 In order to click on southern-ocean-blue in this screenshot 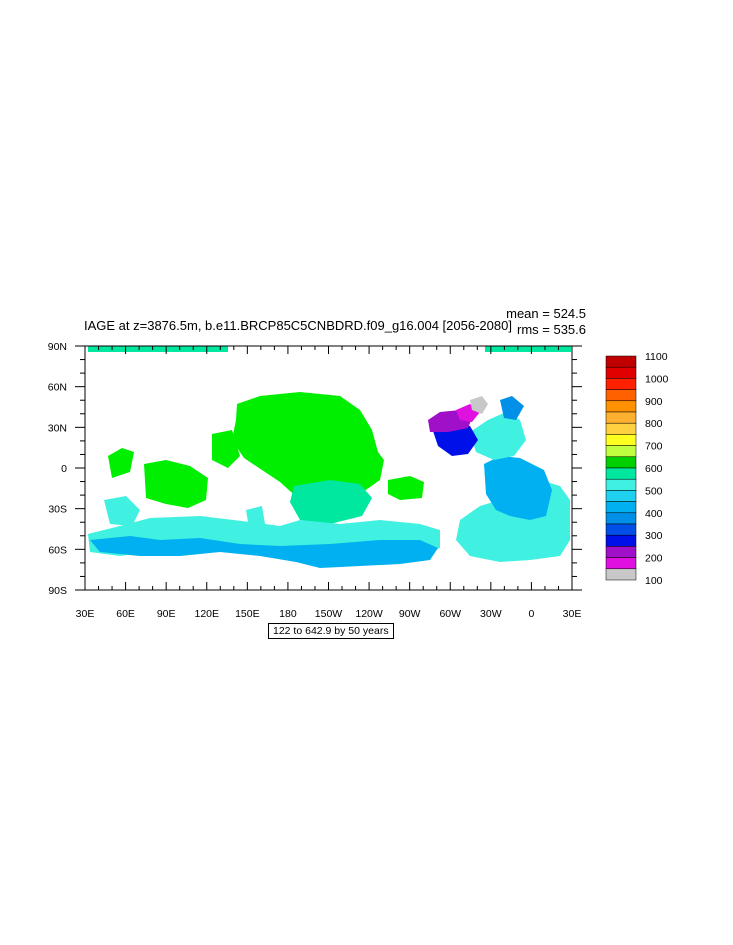, I will do `click(264, 552)`.